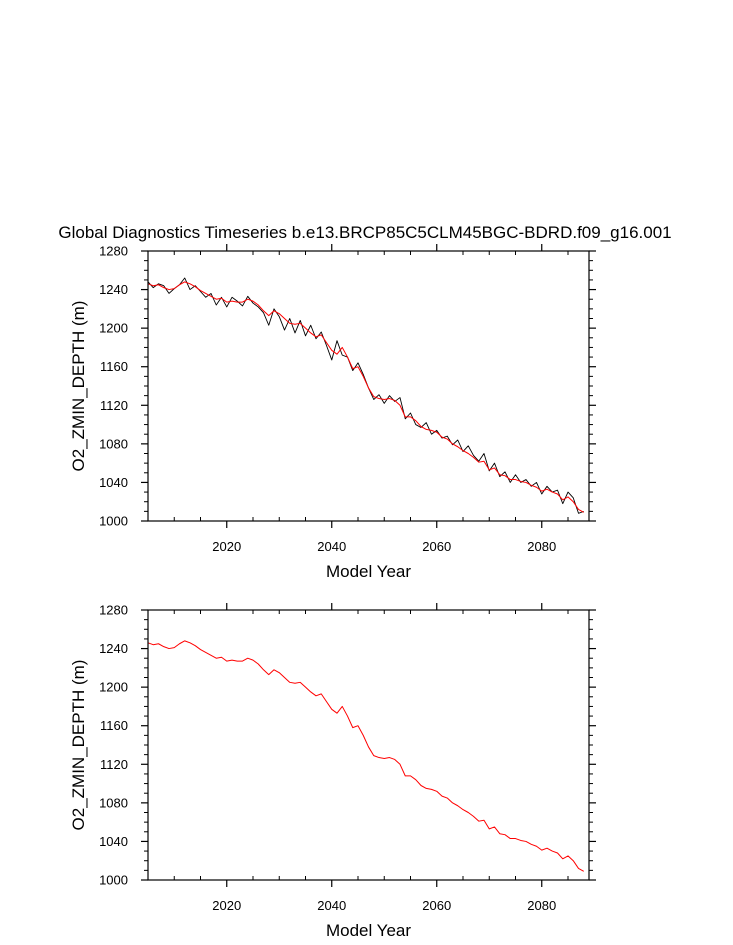 The width and height of the screenshot is (733, 945). Describe the element at coordinates (78, 386) in the screenshot. I see `top-y-axis-label: O2_ZMIN_DEPTH (m)` at that location.